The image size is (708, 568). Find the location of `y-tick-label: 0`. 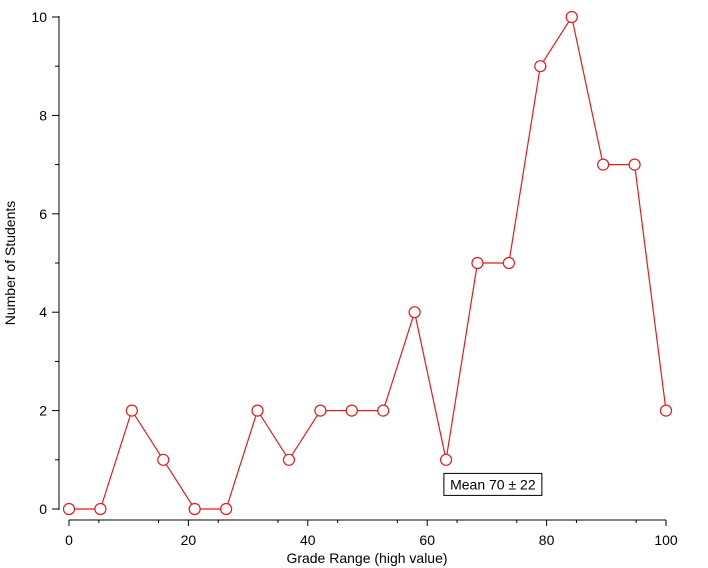

y-tick-label: 0 is located at coordinates (43, 509).